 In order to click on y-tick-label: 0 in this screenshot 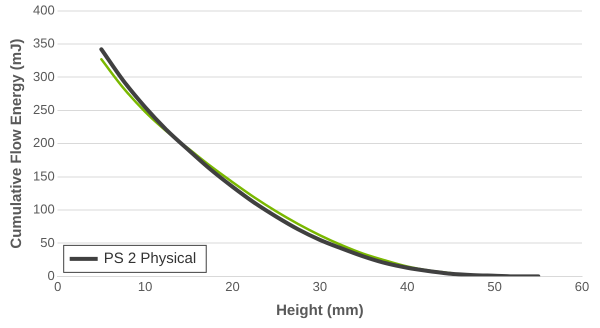, I will do `click(51, 275)`.